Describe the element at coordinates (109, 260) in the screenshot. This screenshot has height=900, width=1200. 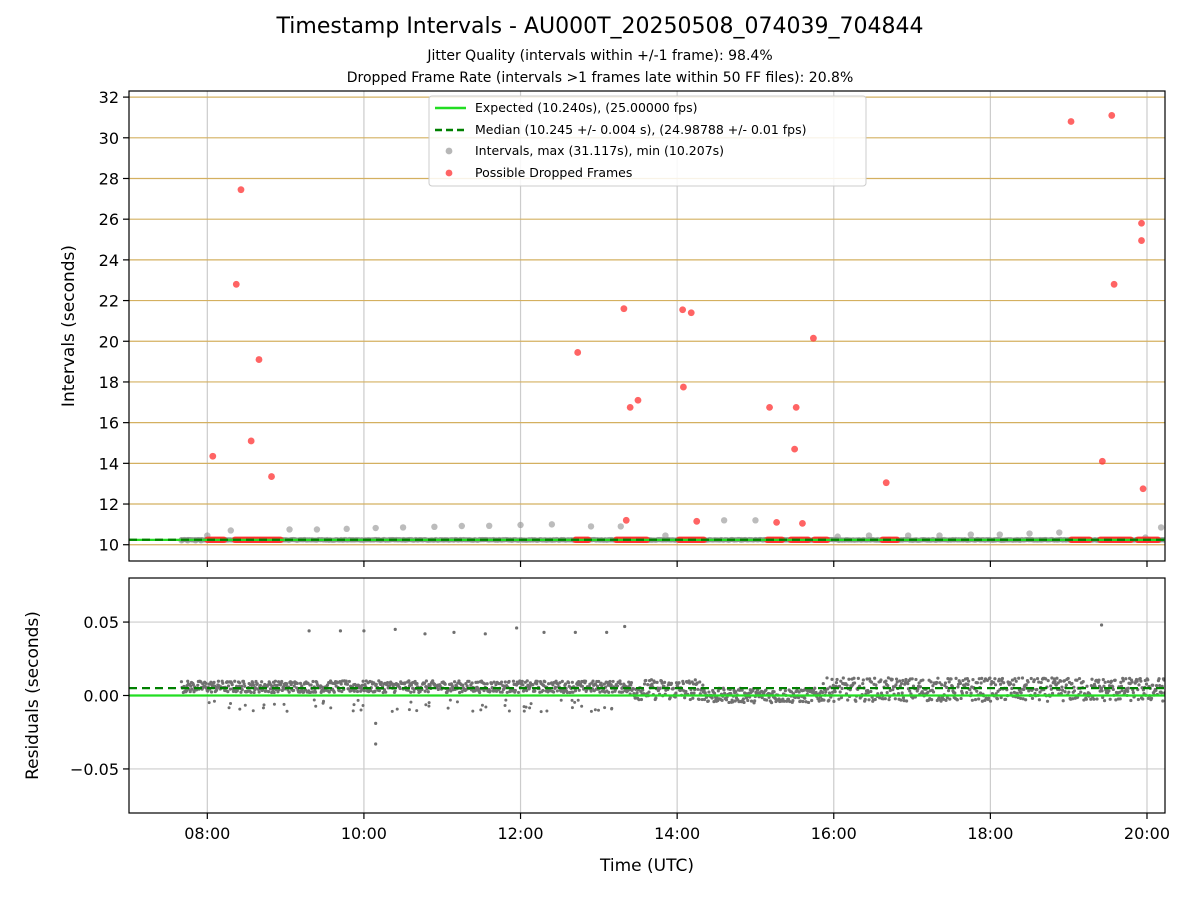
I see `y-tick-label: 24` at that location.